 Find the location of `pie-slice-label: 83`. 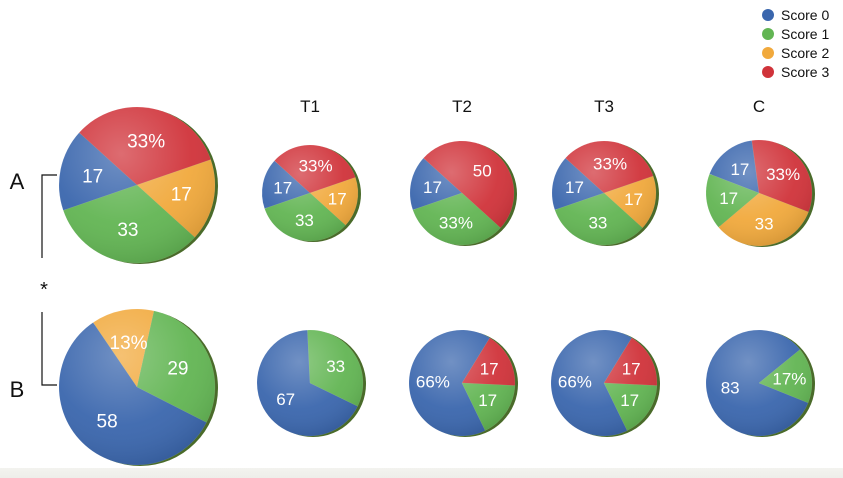

pie-slice-label: 83 is located at coordinates (730, 387).